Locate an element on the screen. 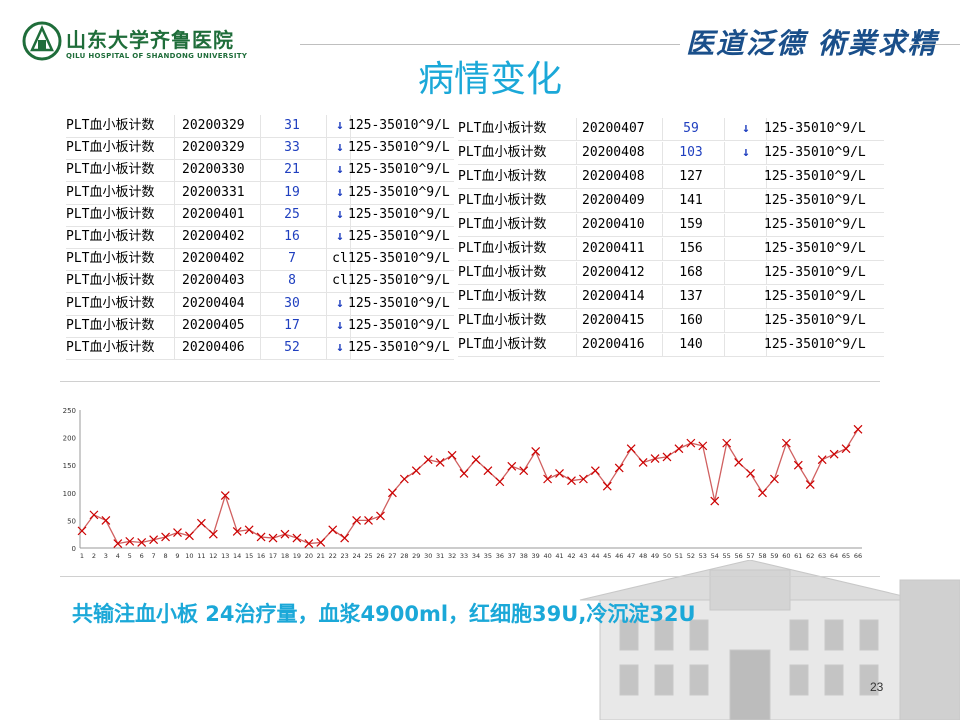 The width and height of the screenshot is (960, 720). cell-date: 20200414 is located at coordinates (620, 297).